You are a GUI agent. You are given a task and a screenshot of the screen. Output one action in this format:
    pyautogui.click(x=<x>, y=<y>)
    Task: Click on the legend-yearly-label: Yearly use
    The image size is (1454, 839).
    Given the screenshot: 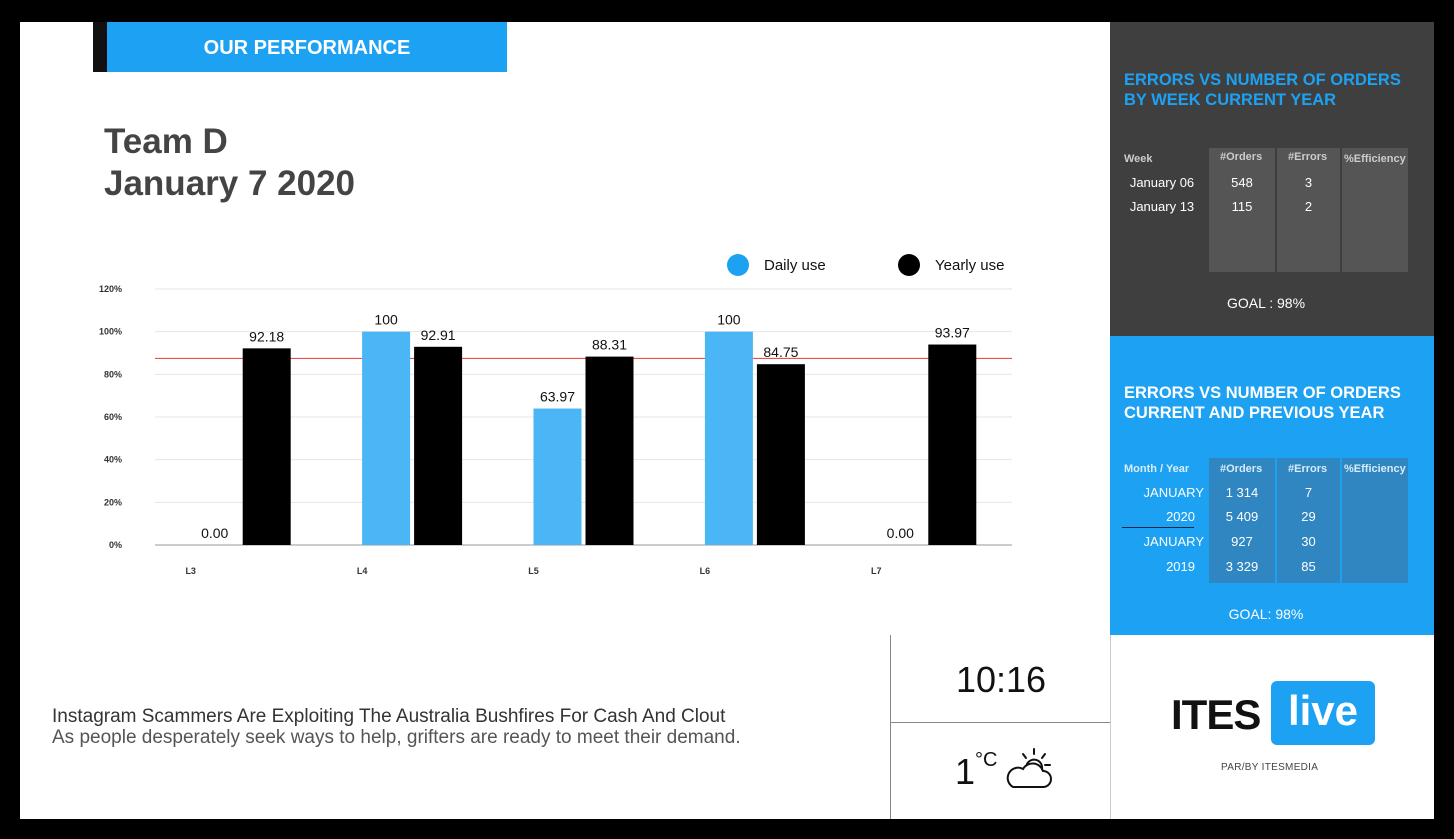 What is the action you would take?
    pyautogui.click(x=970, y=265)
    